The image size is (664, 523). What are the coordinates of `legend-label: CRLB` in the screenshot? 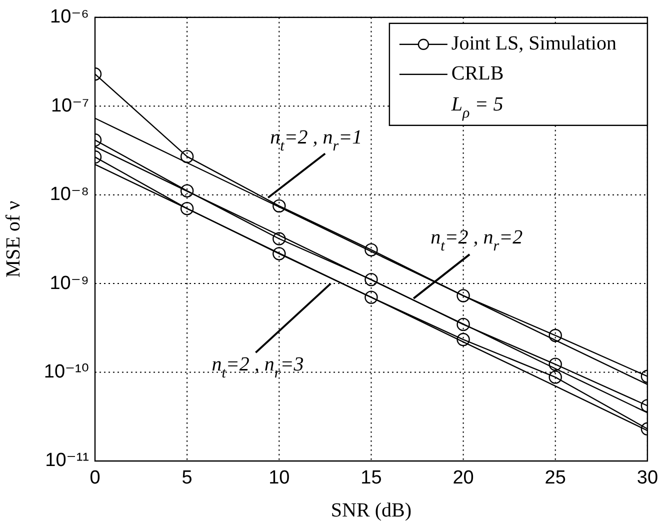 It's located at (477, 73).